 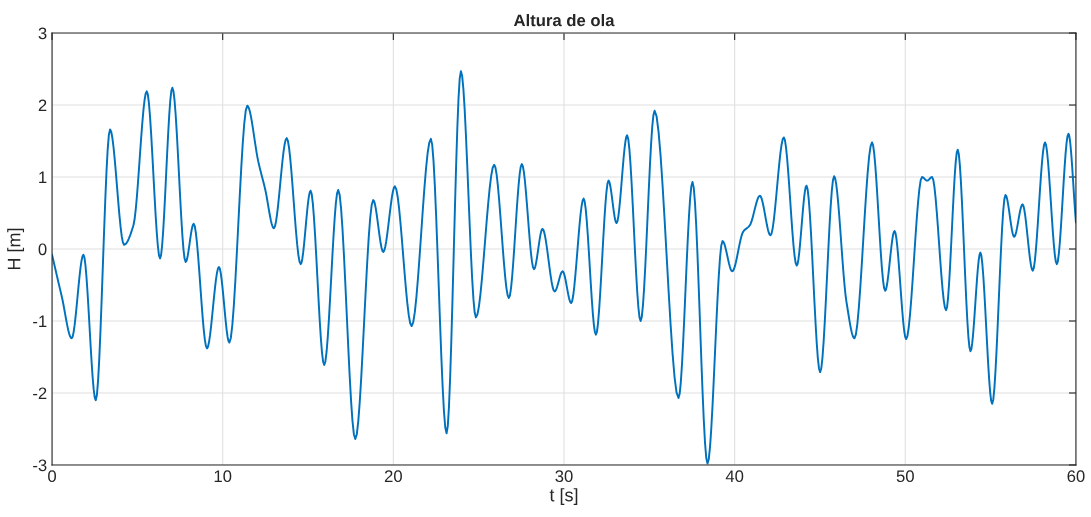 What do you see at coordinates (40, 465) in the screenshot?
I see `y-tick-label: -3` at bounding box center [40, 465].